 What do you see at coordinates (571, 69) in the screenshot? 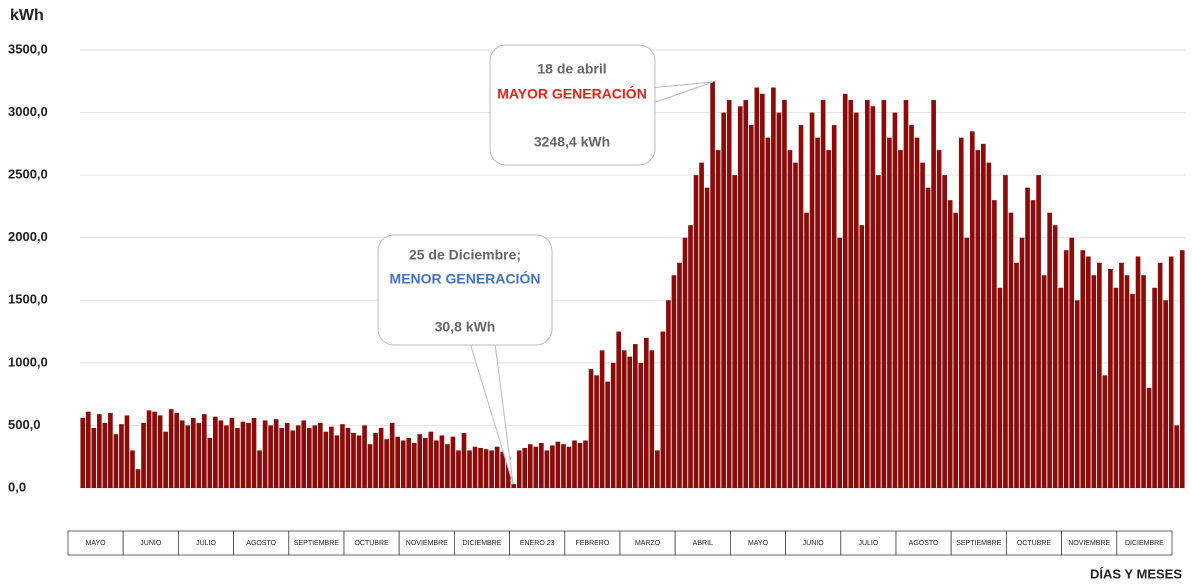
I see `callout-date: 18 de abril` at bounding box center [571, 69].